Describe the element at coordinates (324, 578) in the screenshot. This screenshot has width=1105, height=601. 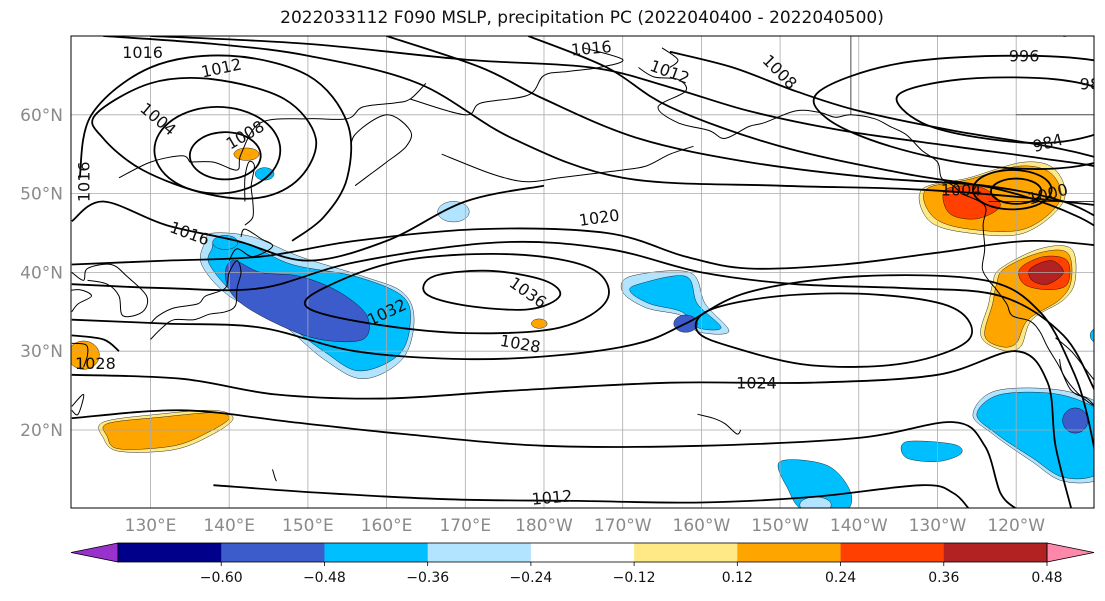
I see `colorbar-label: −0.48` at that location.